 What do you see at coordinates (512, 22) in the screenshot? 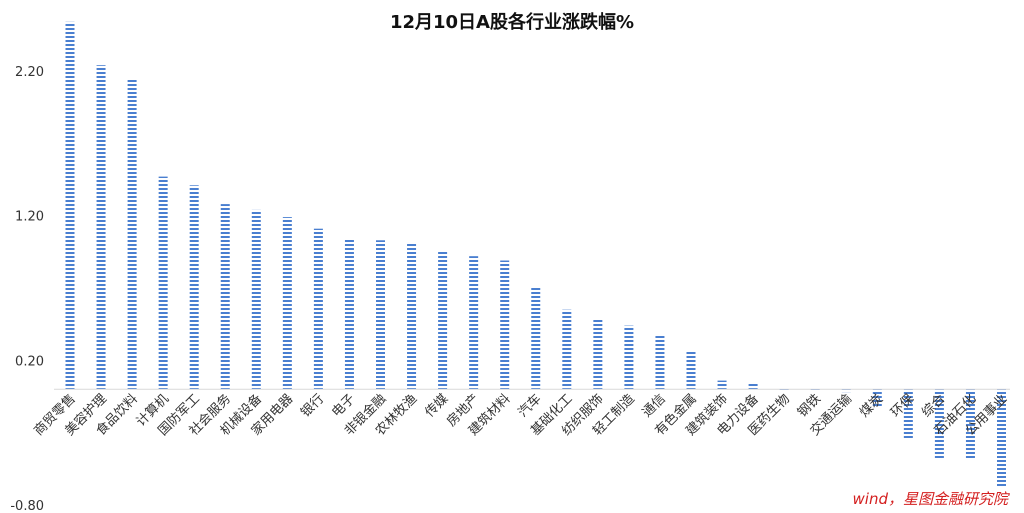
I see `chart-title: 12月10日A股各行业涨跌幅%` at bounding box center [512, 22].